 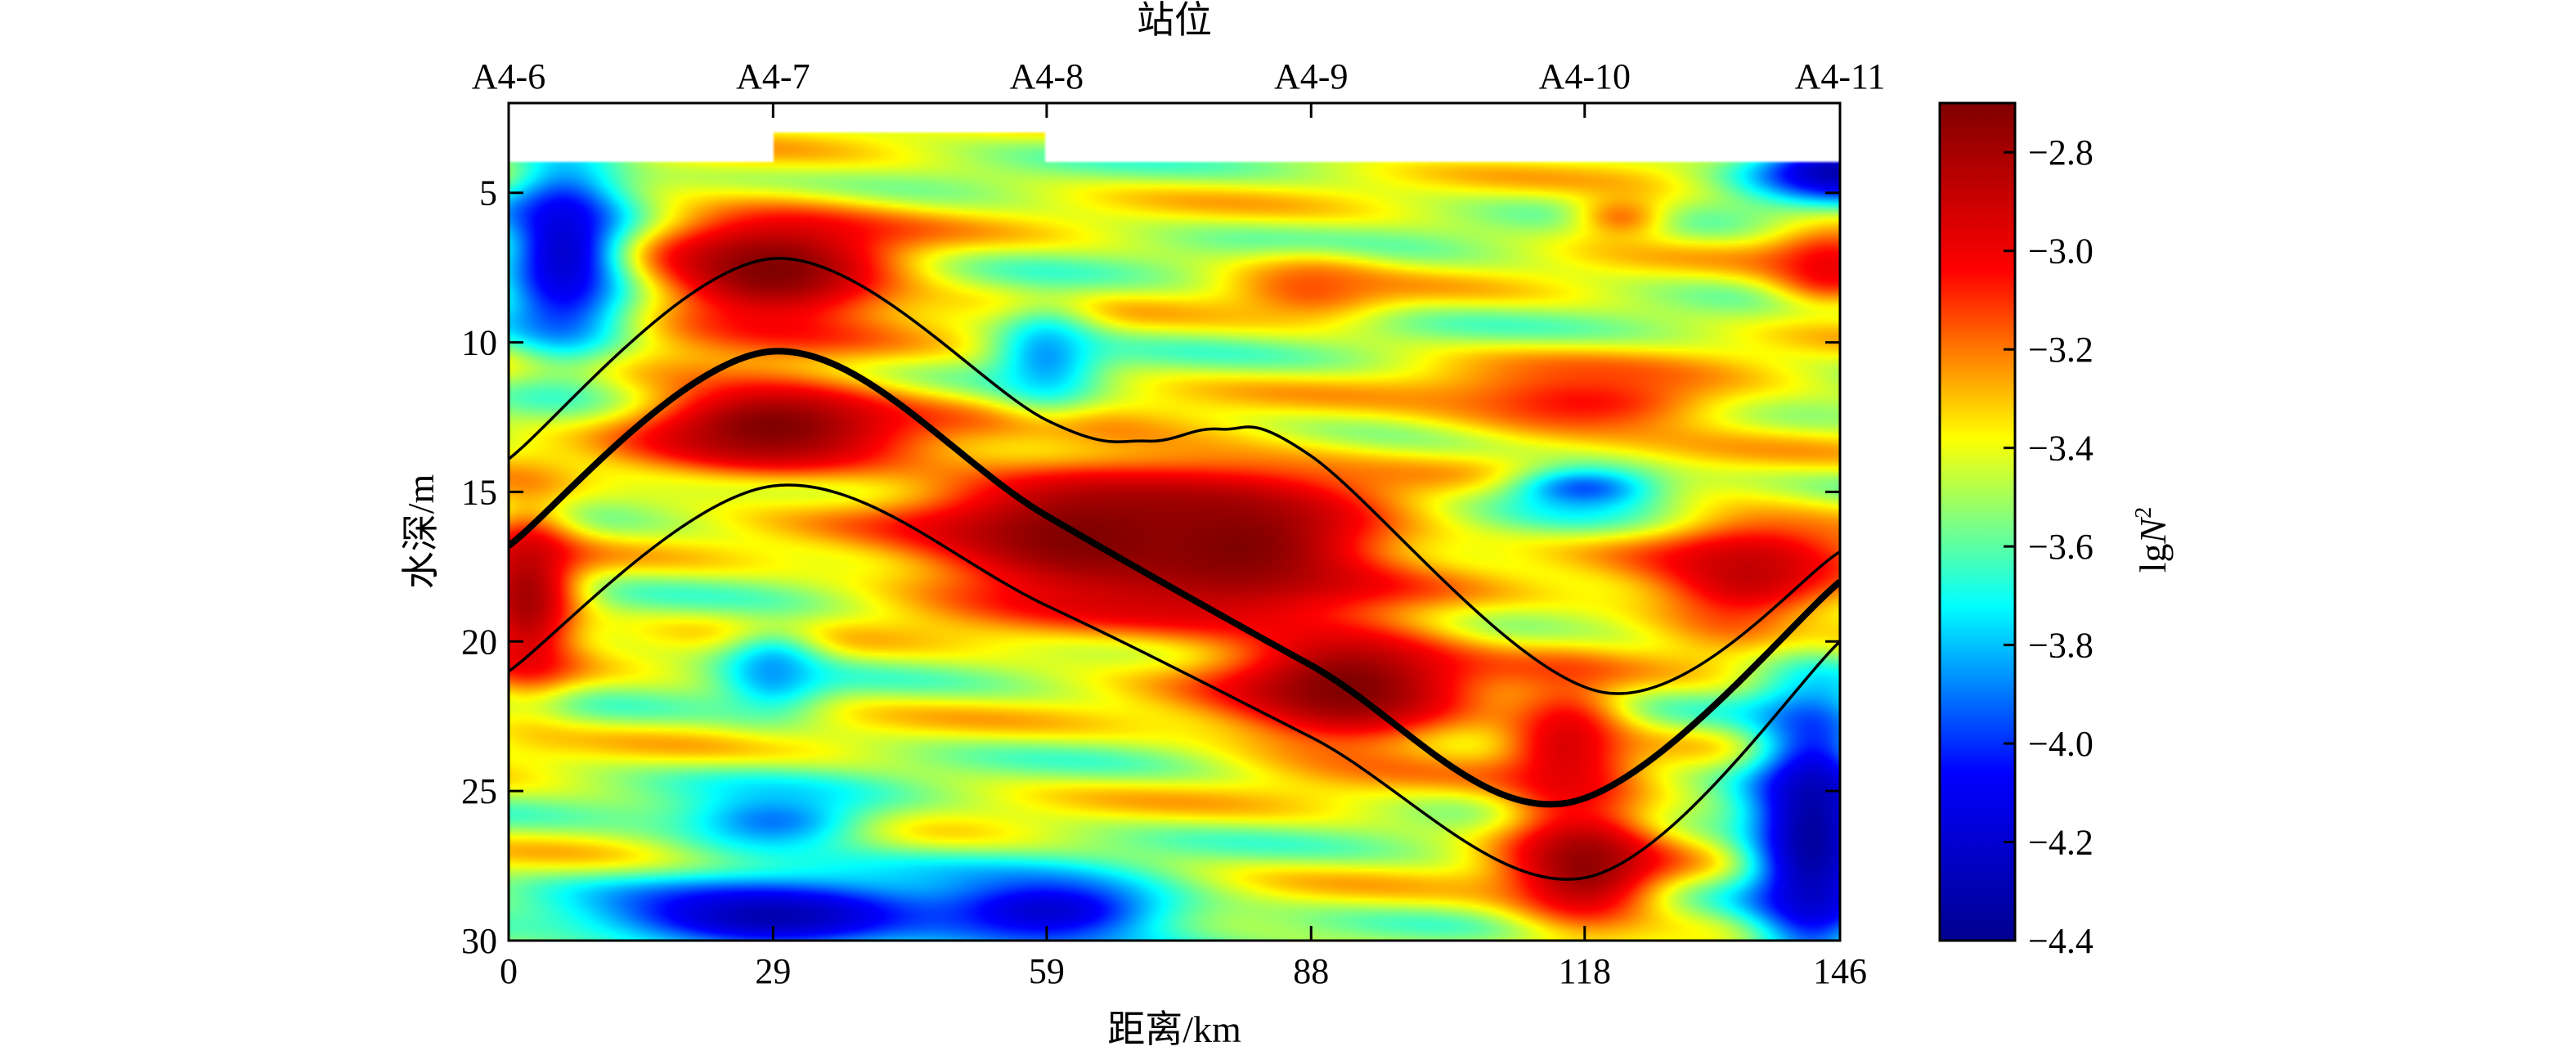 What do you see at coordinates (2061, 941) in the screenshot?
I see `colorbar-tick-label: −4.4` at bounding box center [2061, 941].